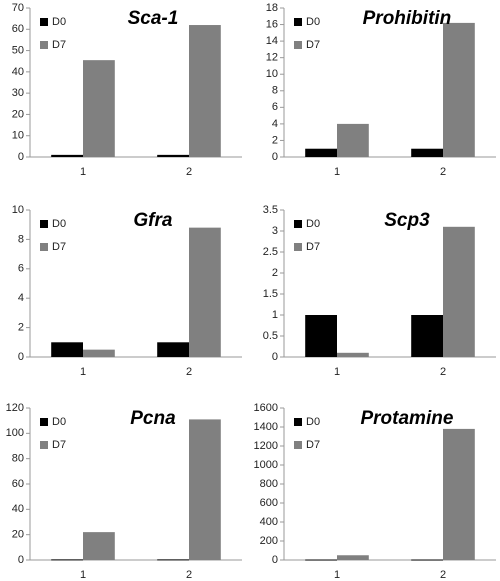  Describe the element at coordinates (18, 484) in the screenshot. I see `y-tick-label: 60` at that location.